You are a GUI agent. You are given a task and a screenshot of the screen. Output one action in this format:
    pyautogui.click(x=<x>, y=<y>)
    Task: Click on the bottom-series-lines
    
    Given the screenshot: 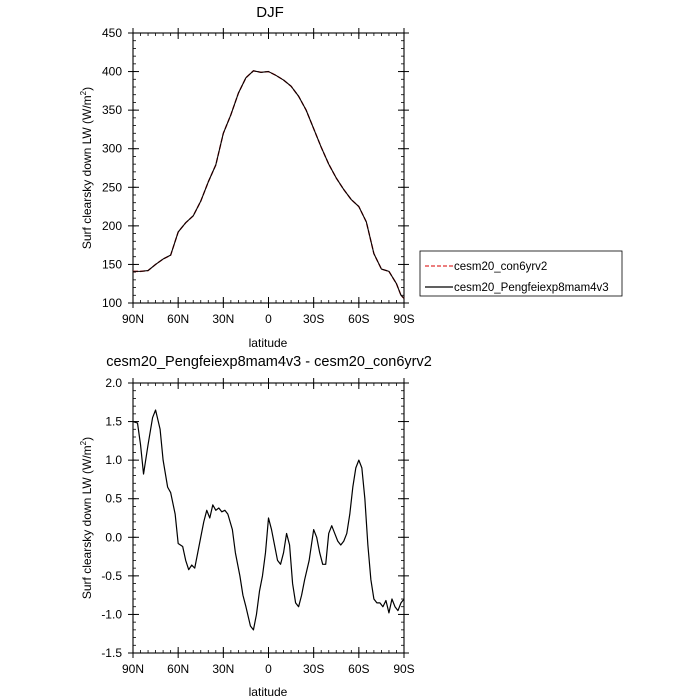 What is the action you would take?
    pyautogui.click(x=268, y=520)
    